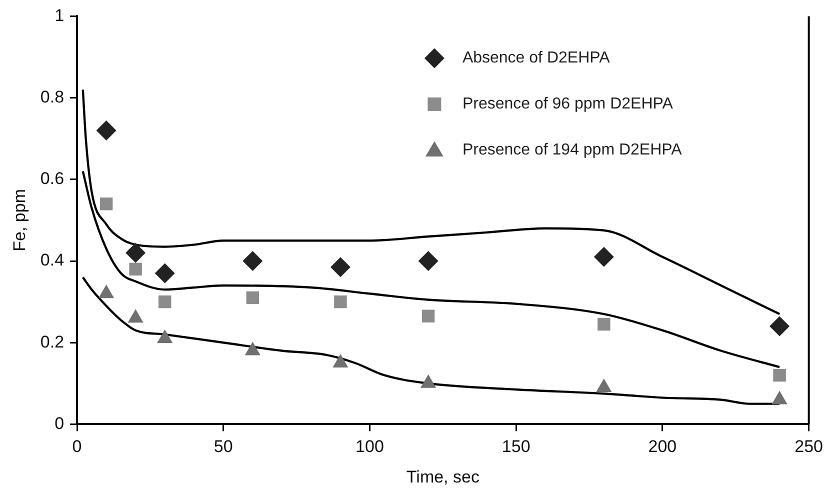 The width and height of the screenshot is (829, 496). What do you see at coordinates (662, 446) in the screenshot?
I see `x-tick-label: 200` at bounding box center [662, 446].